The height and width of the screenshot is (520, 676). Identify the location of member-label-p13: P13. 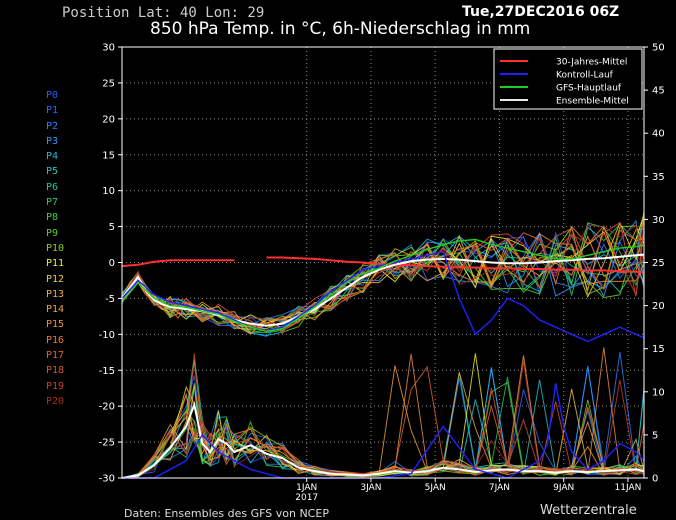
(55, 294).